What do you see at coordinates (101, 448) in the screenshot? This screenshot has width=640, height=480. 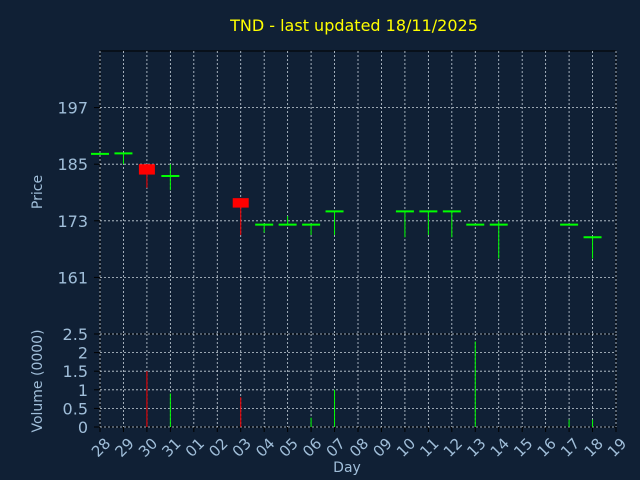 I see `x-tick-label: 28` at bounding box center [101, 448].